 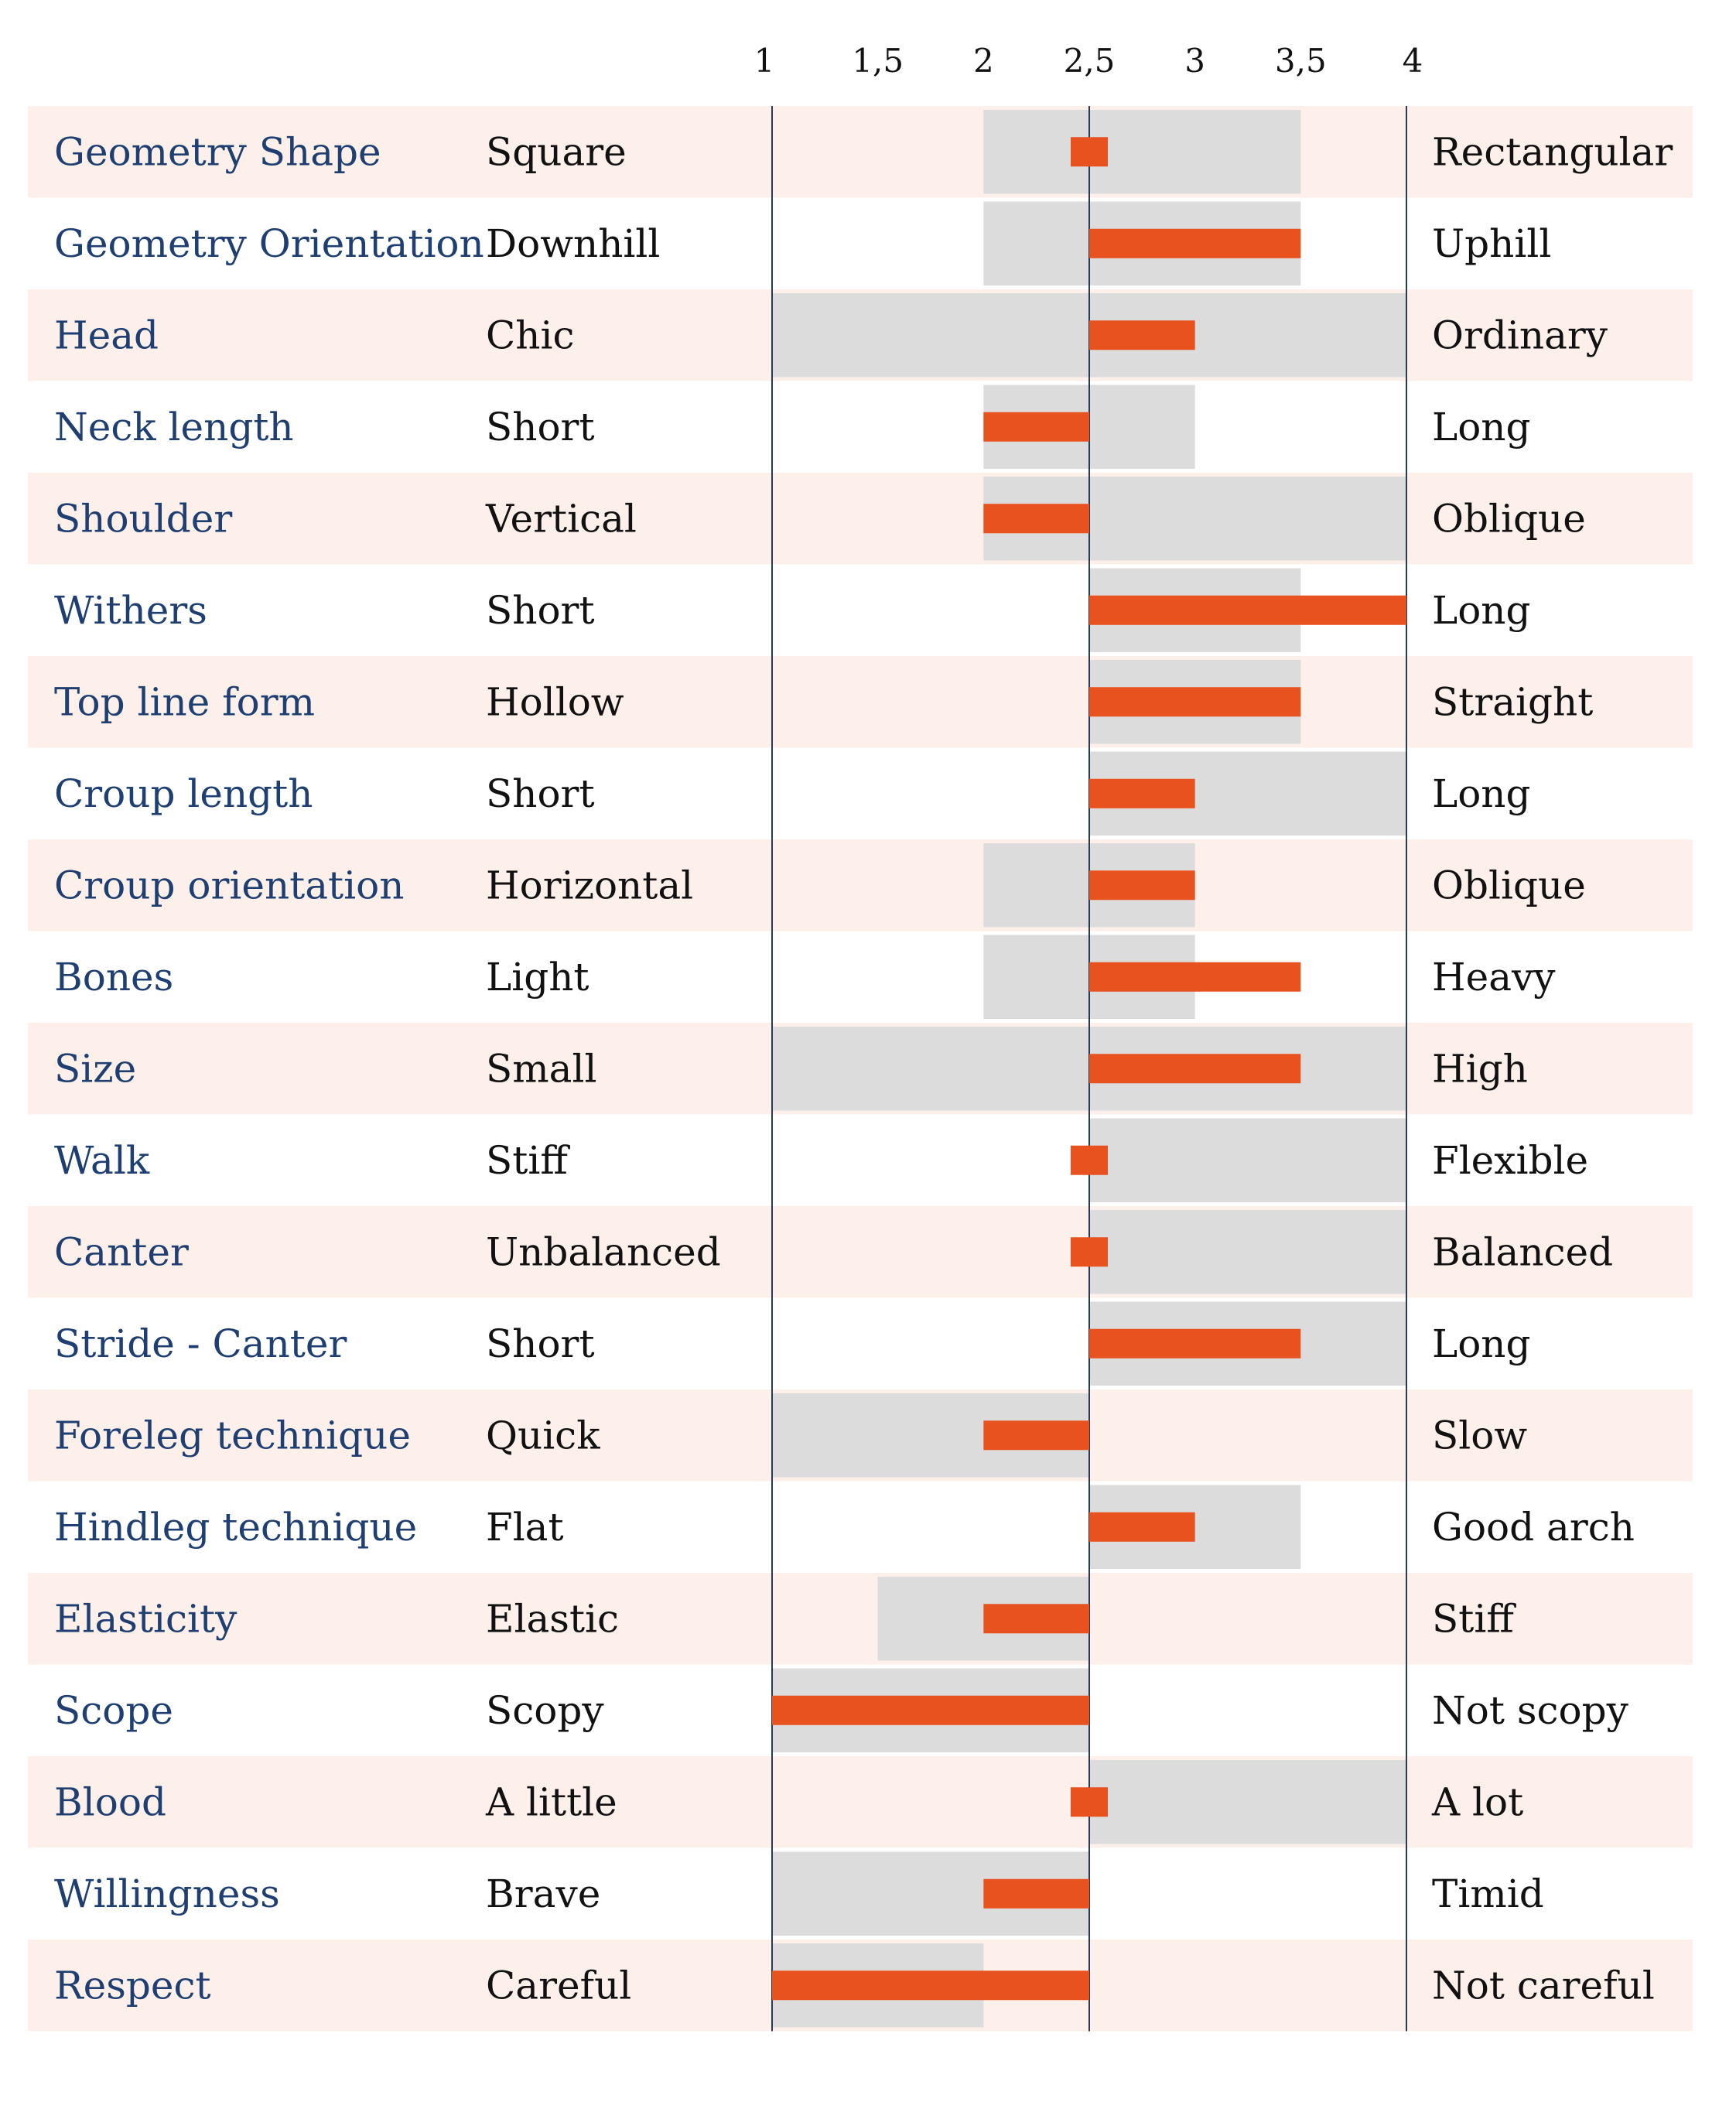 What do you see at coordinates (146, 1618) in the screenshot?
I see `trait-label: Elasticity` at bounding box center [146, 1618].